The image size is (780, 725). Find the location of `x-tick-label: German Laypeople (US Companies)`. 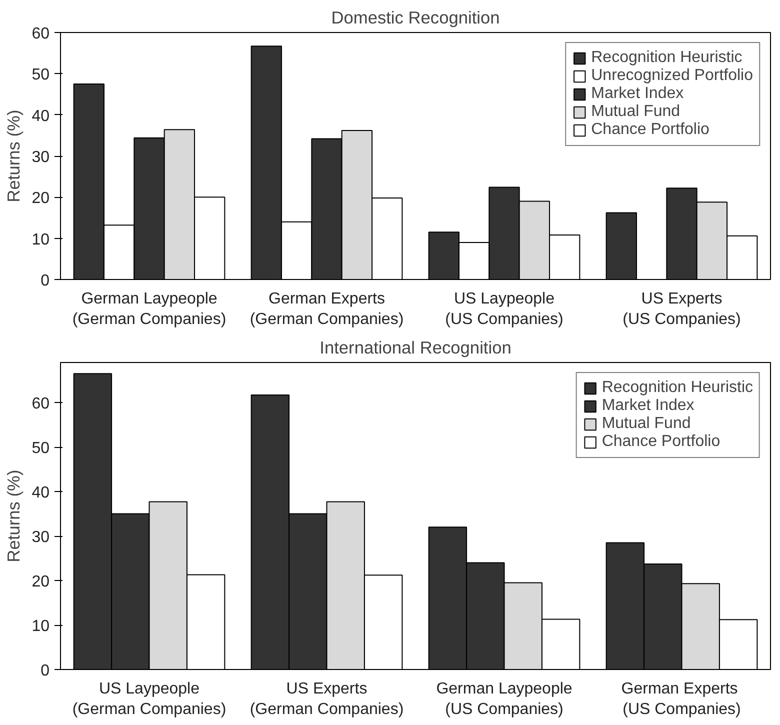

x-tick-label: German Laypeople (US Companies) is located at coordinates (504, 699).